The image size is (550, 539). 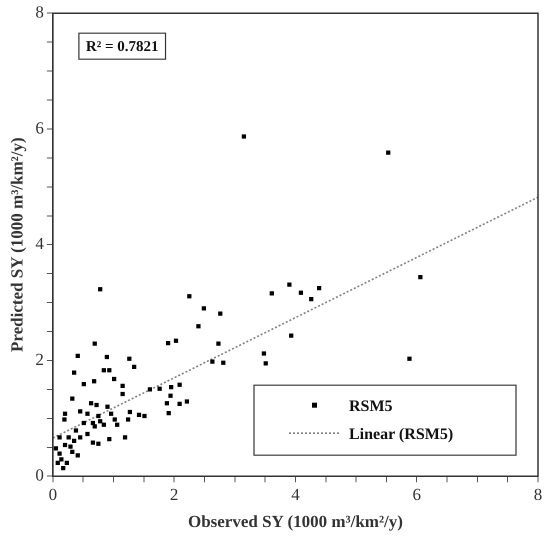 I want to click on x-tick-label: 4, so click(x=295, y=494).